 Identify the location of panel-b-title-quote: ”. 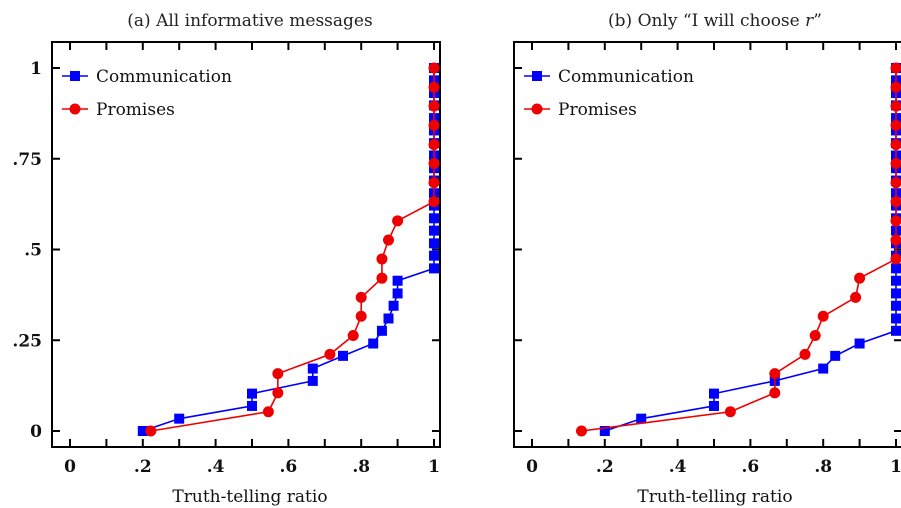
(817, 21).